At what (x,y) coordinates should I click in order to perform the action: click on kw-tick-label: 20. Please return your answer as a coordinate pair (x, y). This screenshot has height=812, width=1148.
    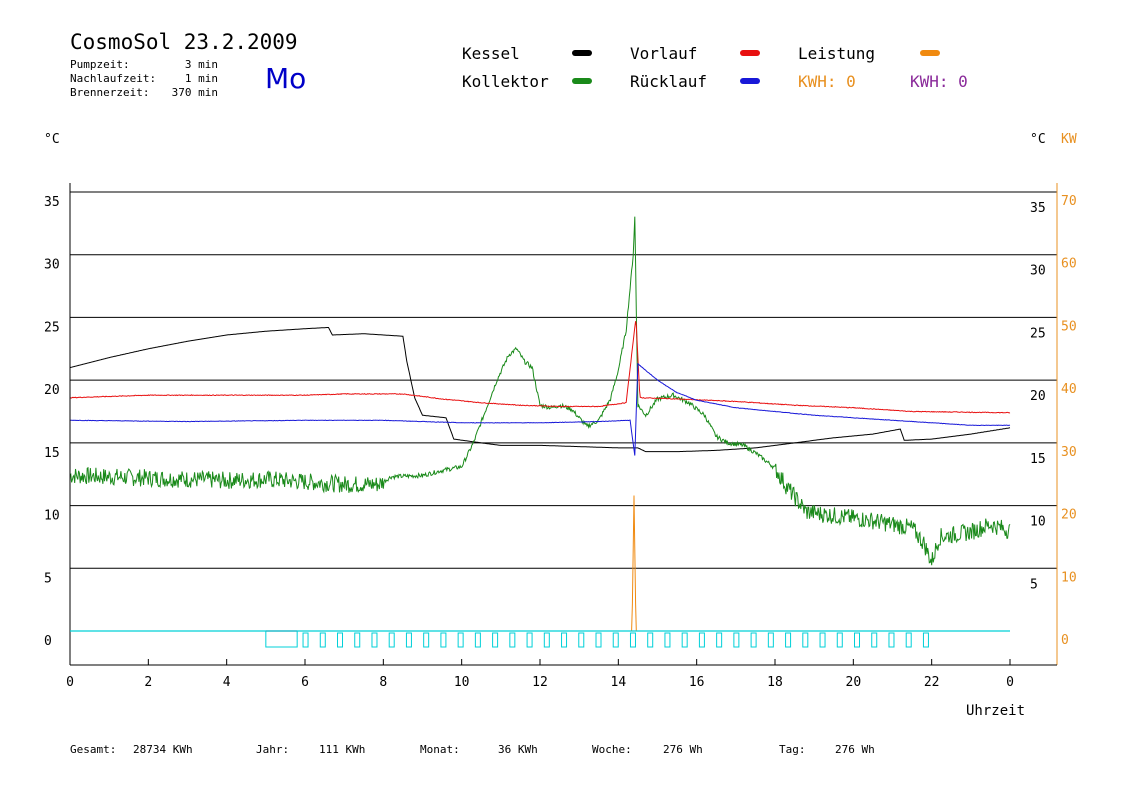
    Looking at the image, I should click on (1069, 515).